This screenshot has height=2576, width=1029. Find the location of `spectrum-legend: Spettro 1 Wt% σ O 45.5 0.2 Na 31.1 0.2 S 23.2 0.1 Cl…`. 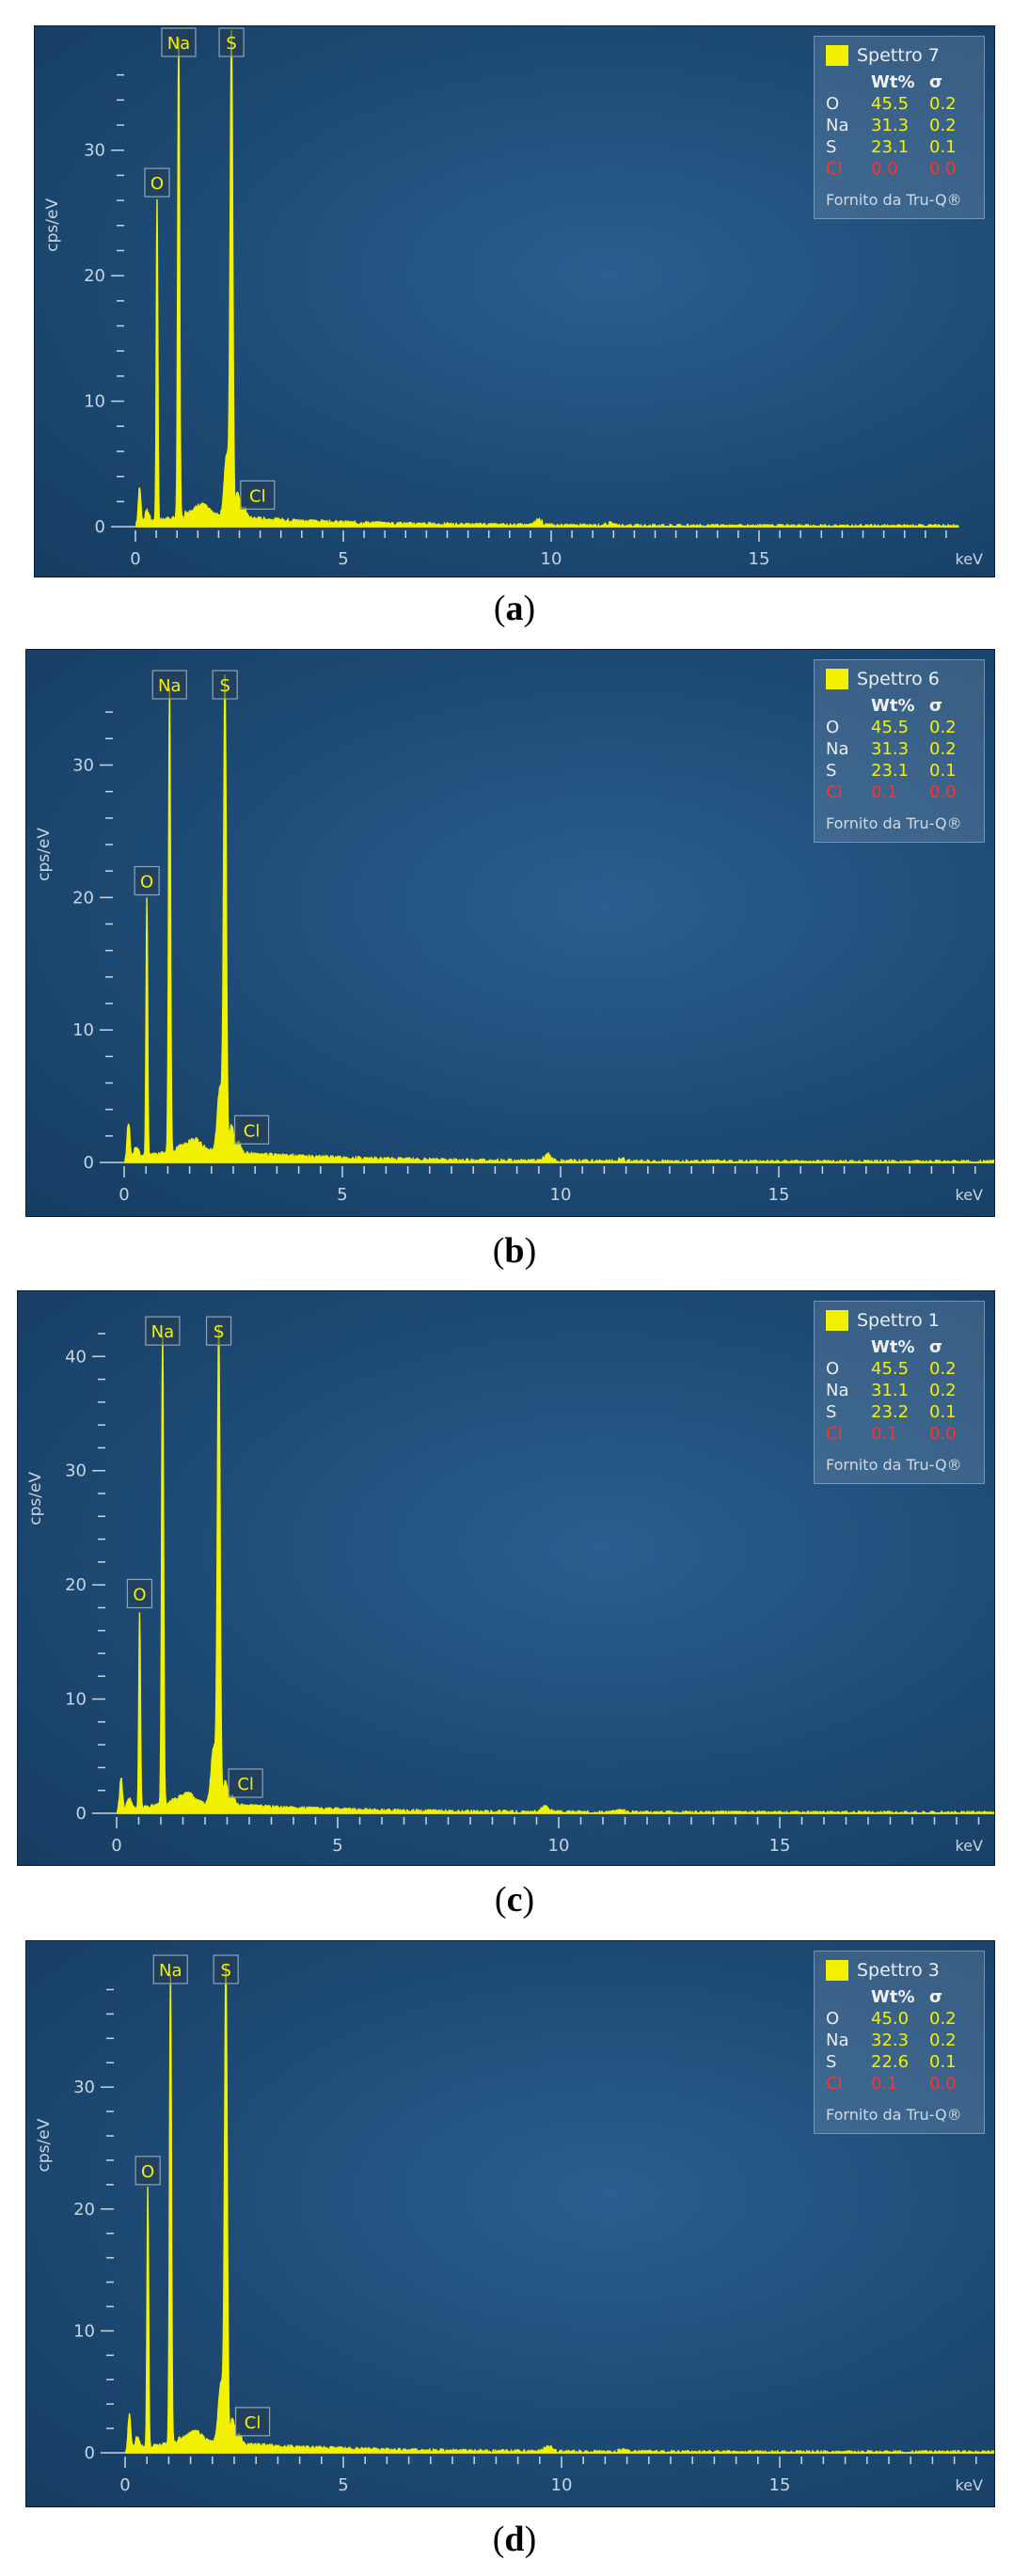

spectrum-legend: Spettro 1 Wt% σ O 45.5 0.2 Na 31.1 0.2 S 23.2 0.1 Cl… is located at coordinates (899, 1392).